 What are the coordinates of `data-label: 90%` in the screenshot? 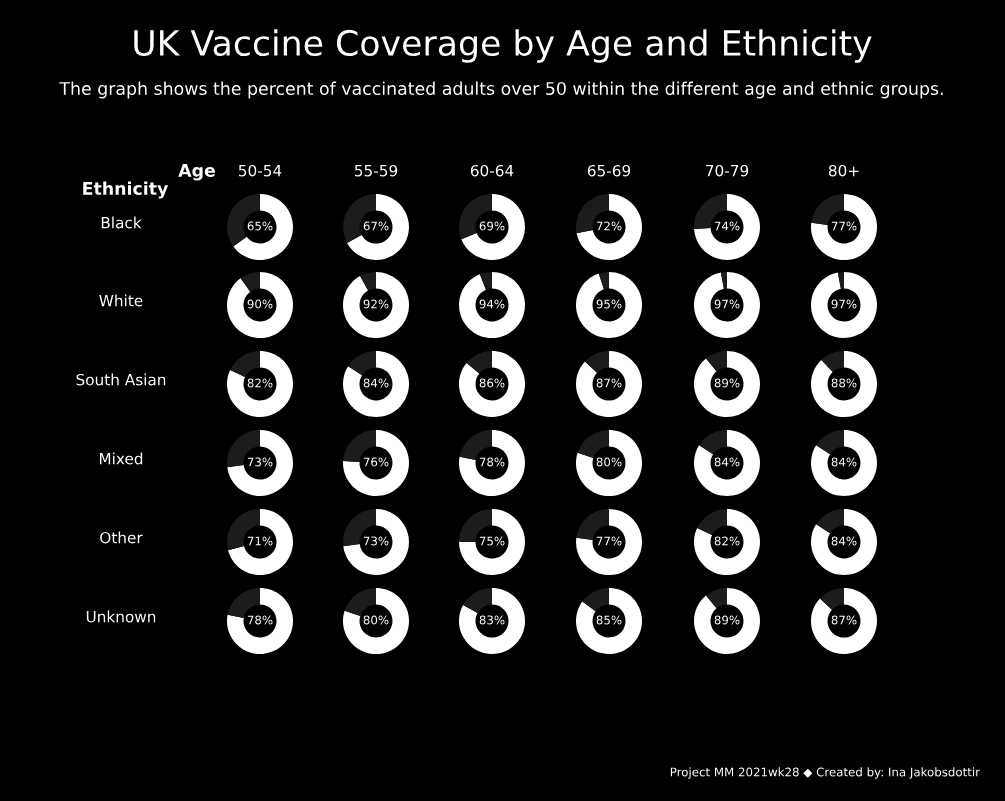 It's located at (260, 304).